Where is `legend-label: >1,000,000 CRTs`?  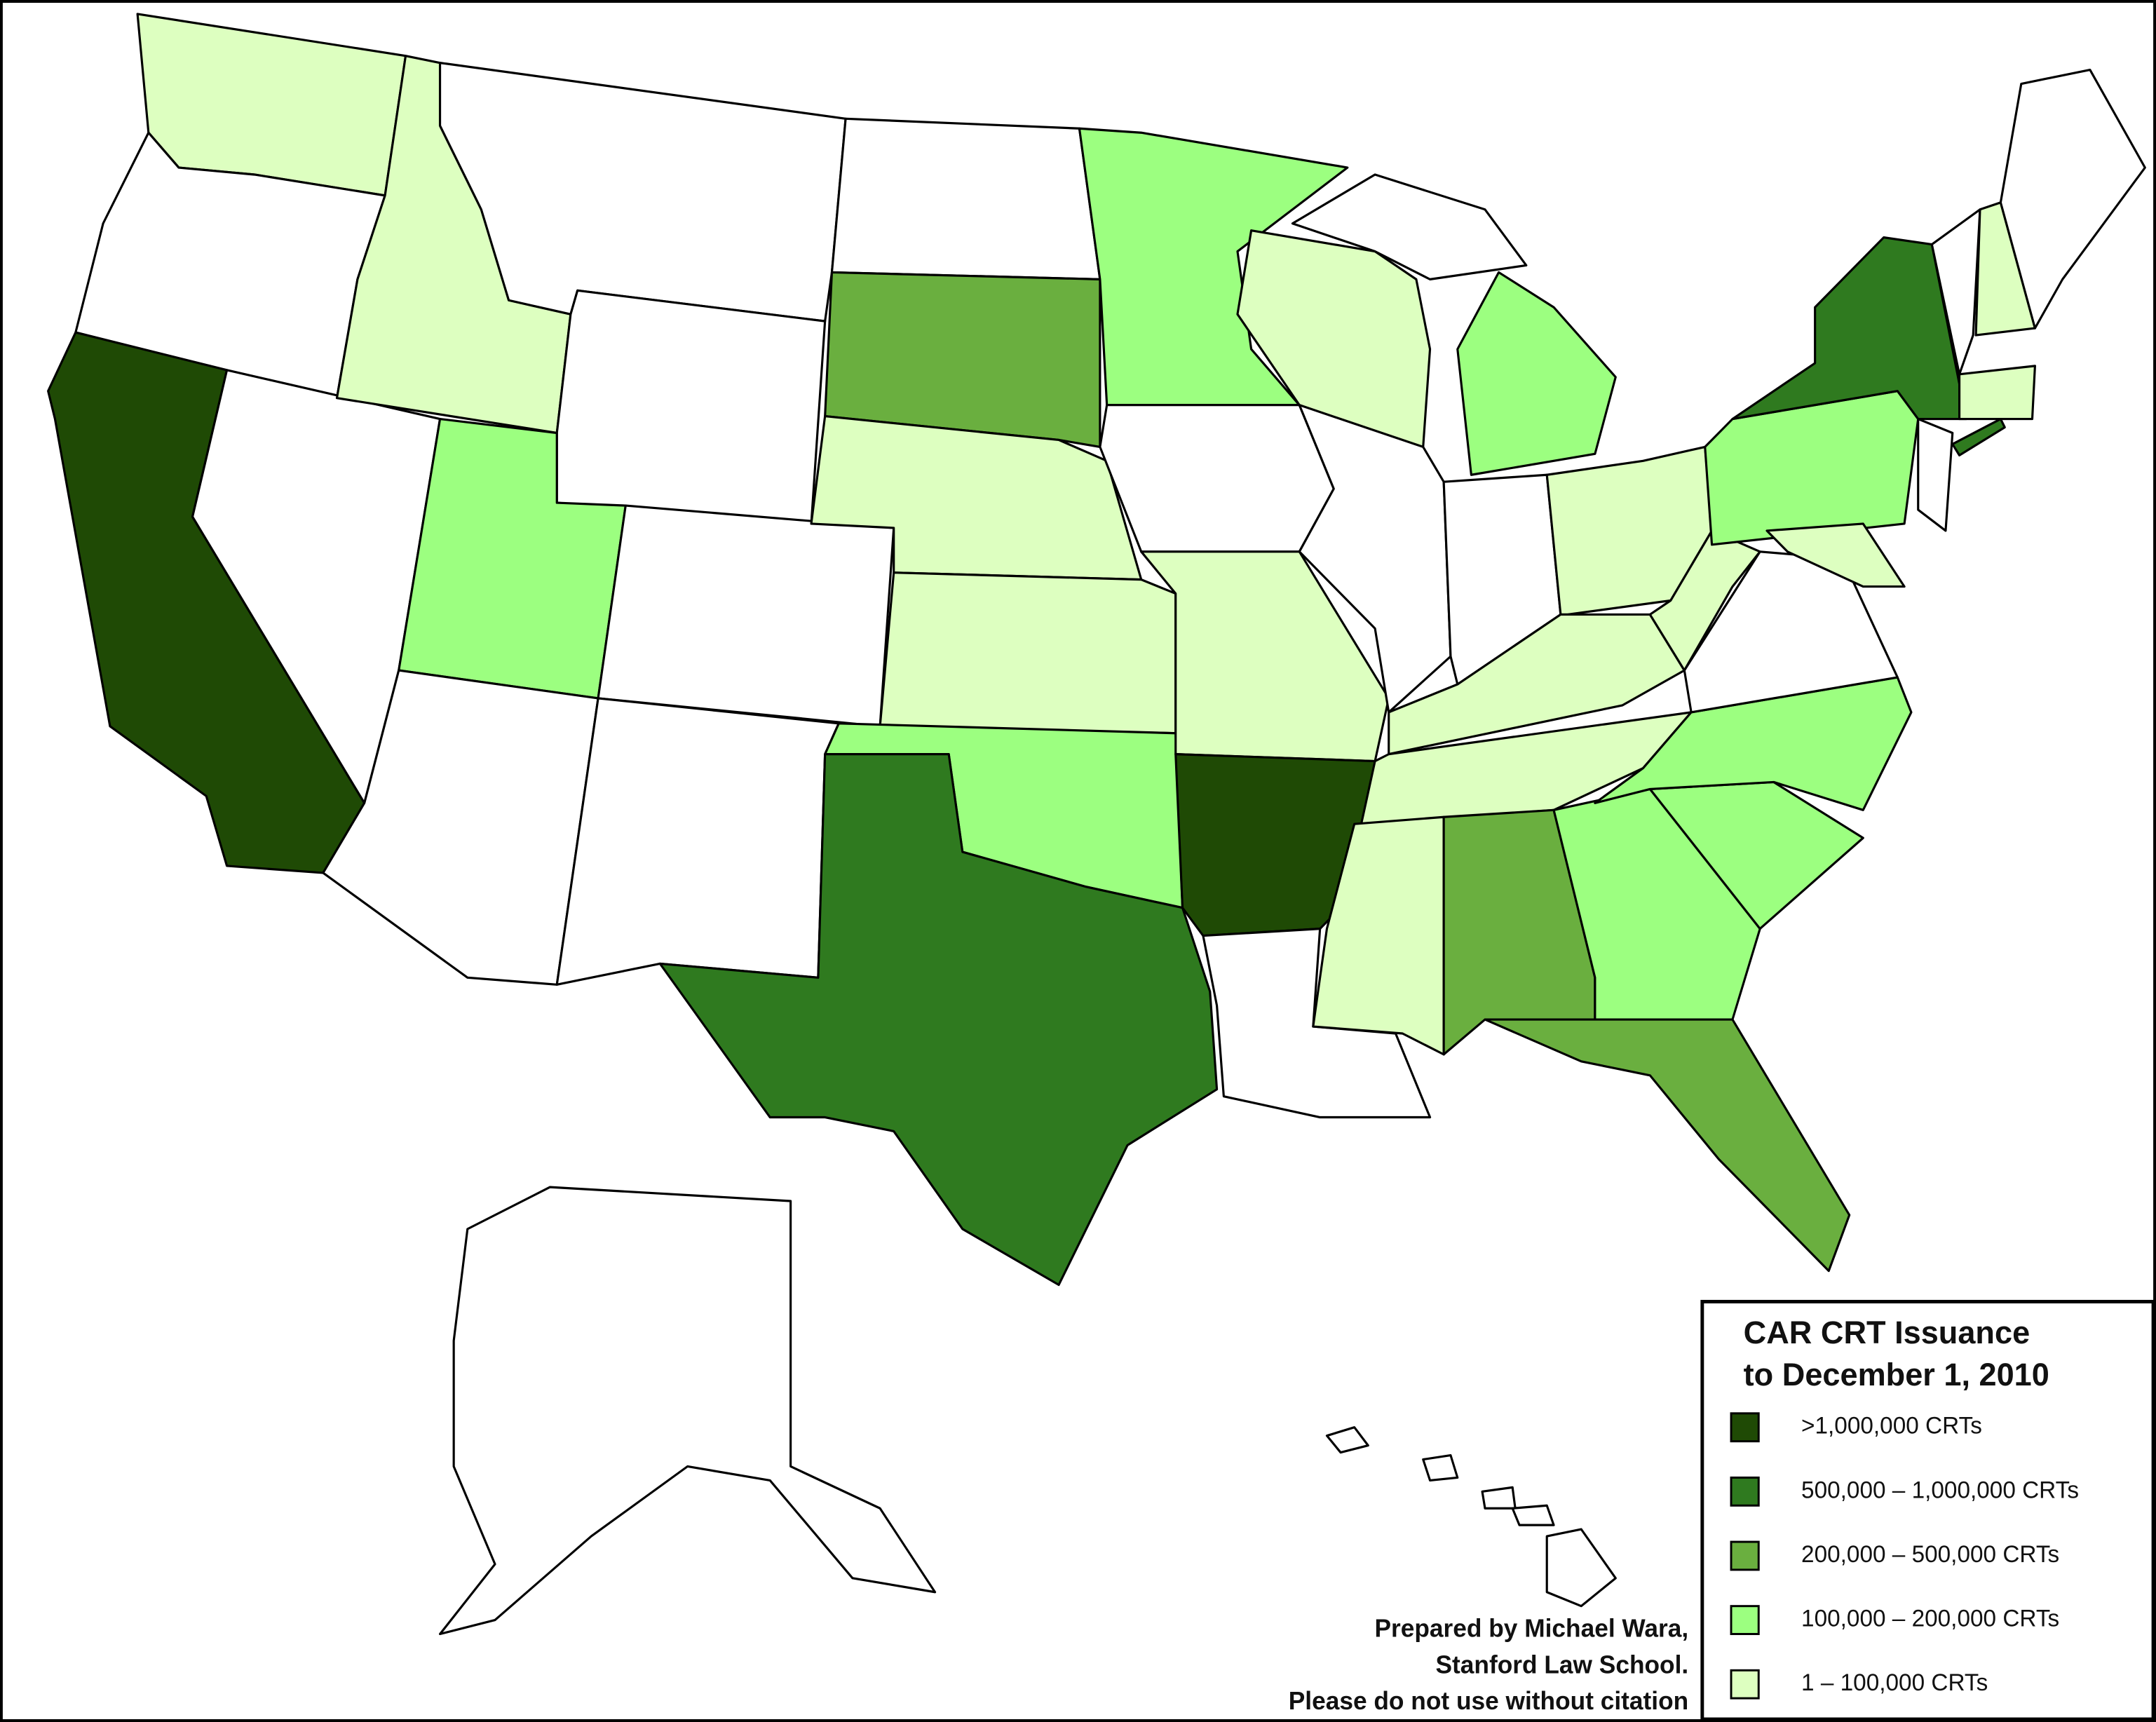
legend-label: >1,000,000 CRTs is located at coordinates (1892, 1426).